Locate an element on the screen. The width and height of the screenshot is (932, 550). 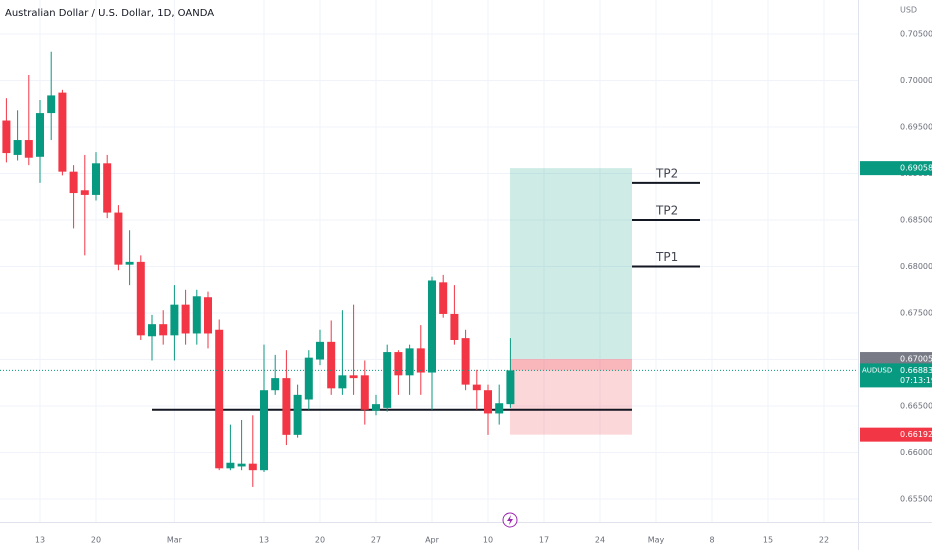
profit-zone is located at coordinates (571, 264).